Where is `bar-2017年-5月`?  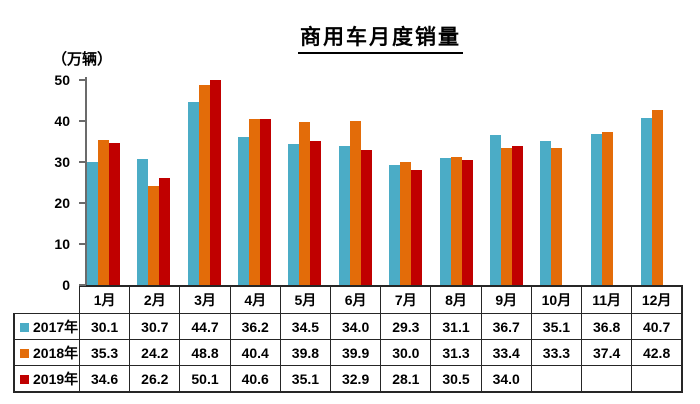
bar-2017年-5月 is located at coordinates (294, 214).